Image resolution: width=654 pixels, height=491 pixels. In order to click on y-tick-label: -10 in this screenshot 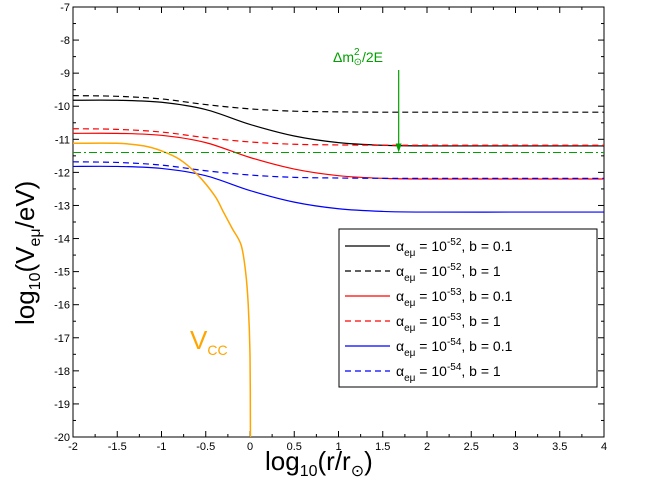, I will do `click(62, 107)`.